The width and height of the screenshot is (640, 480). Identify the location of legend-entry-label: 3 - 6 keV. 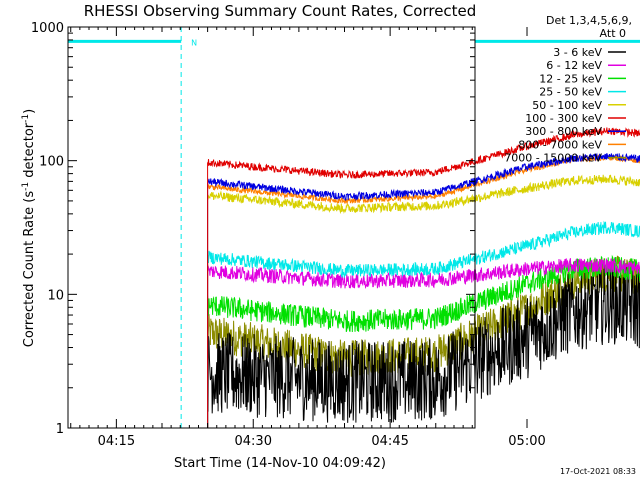
(577, 52).